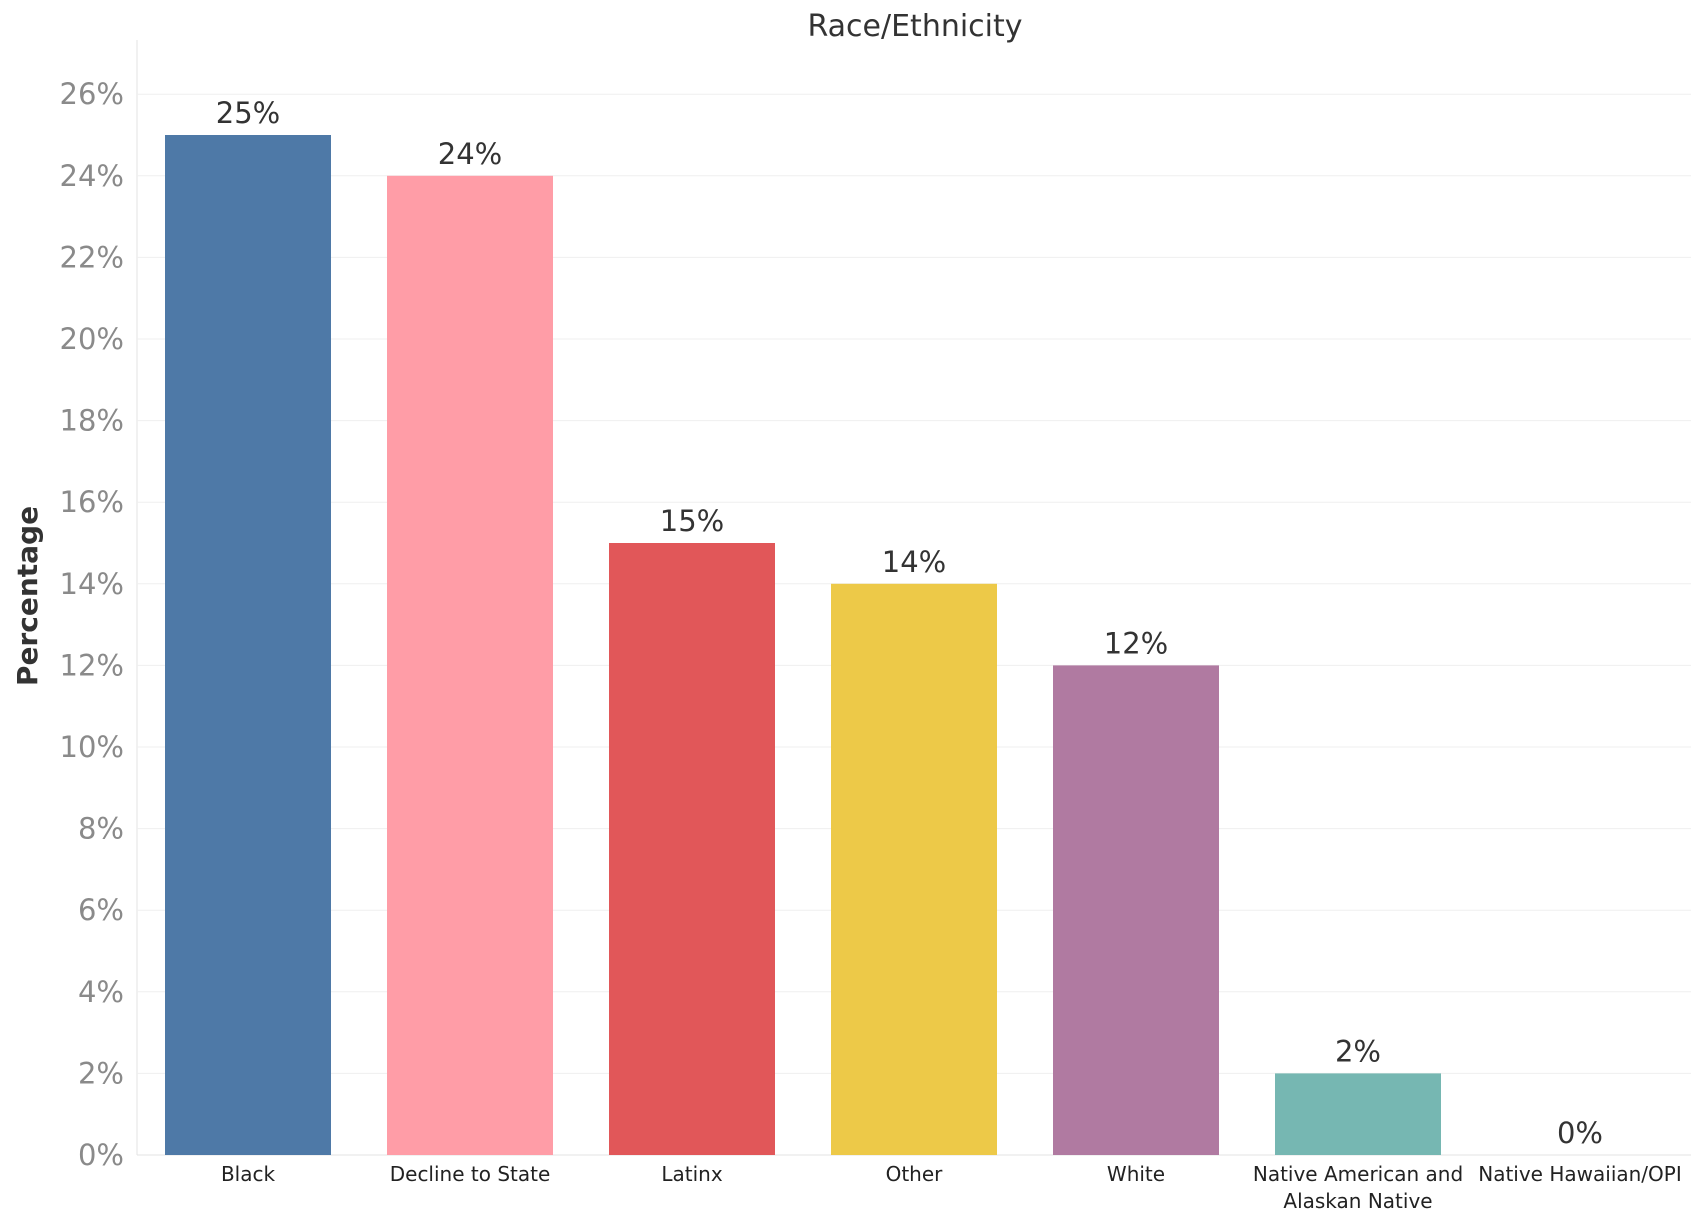 Image resolution: width=1691 pixels, height=1218 pixels. I want to click on data-label: 25%, so click(248, 113).